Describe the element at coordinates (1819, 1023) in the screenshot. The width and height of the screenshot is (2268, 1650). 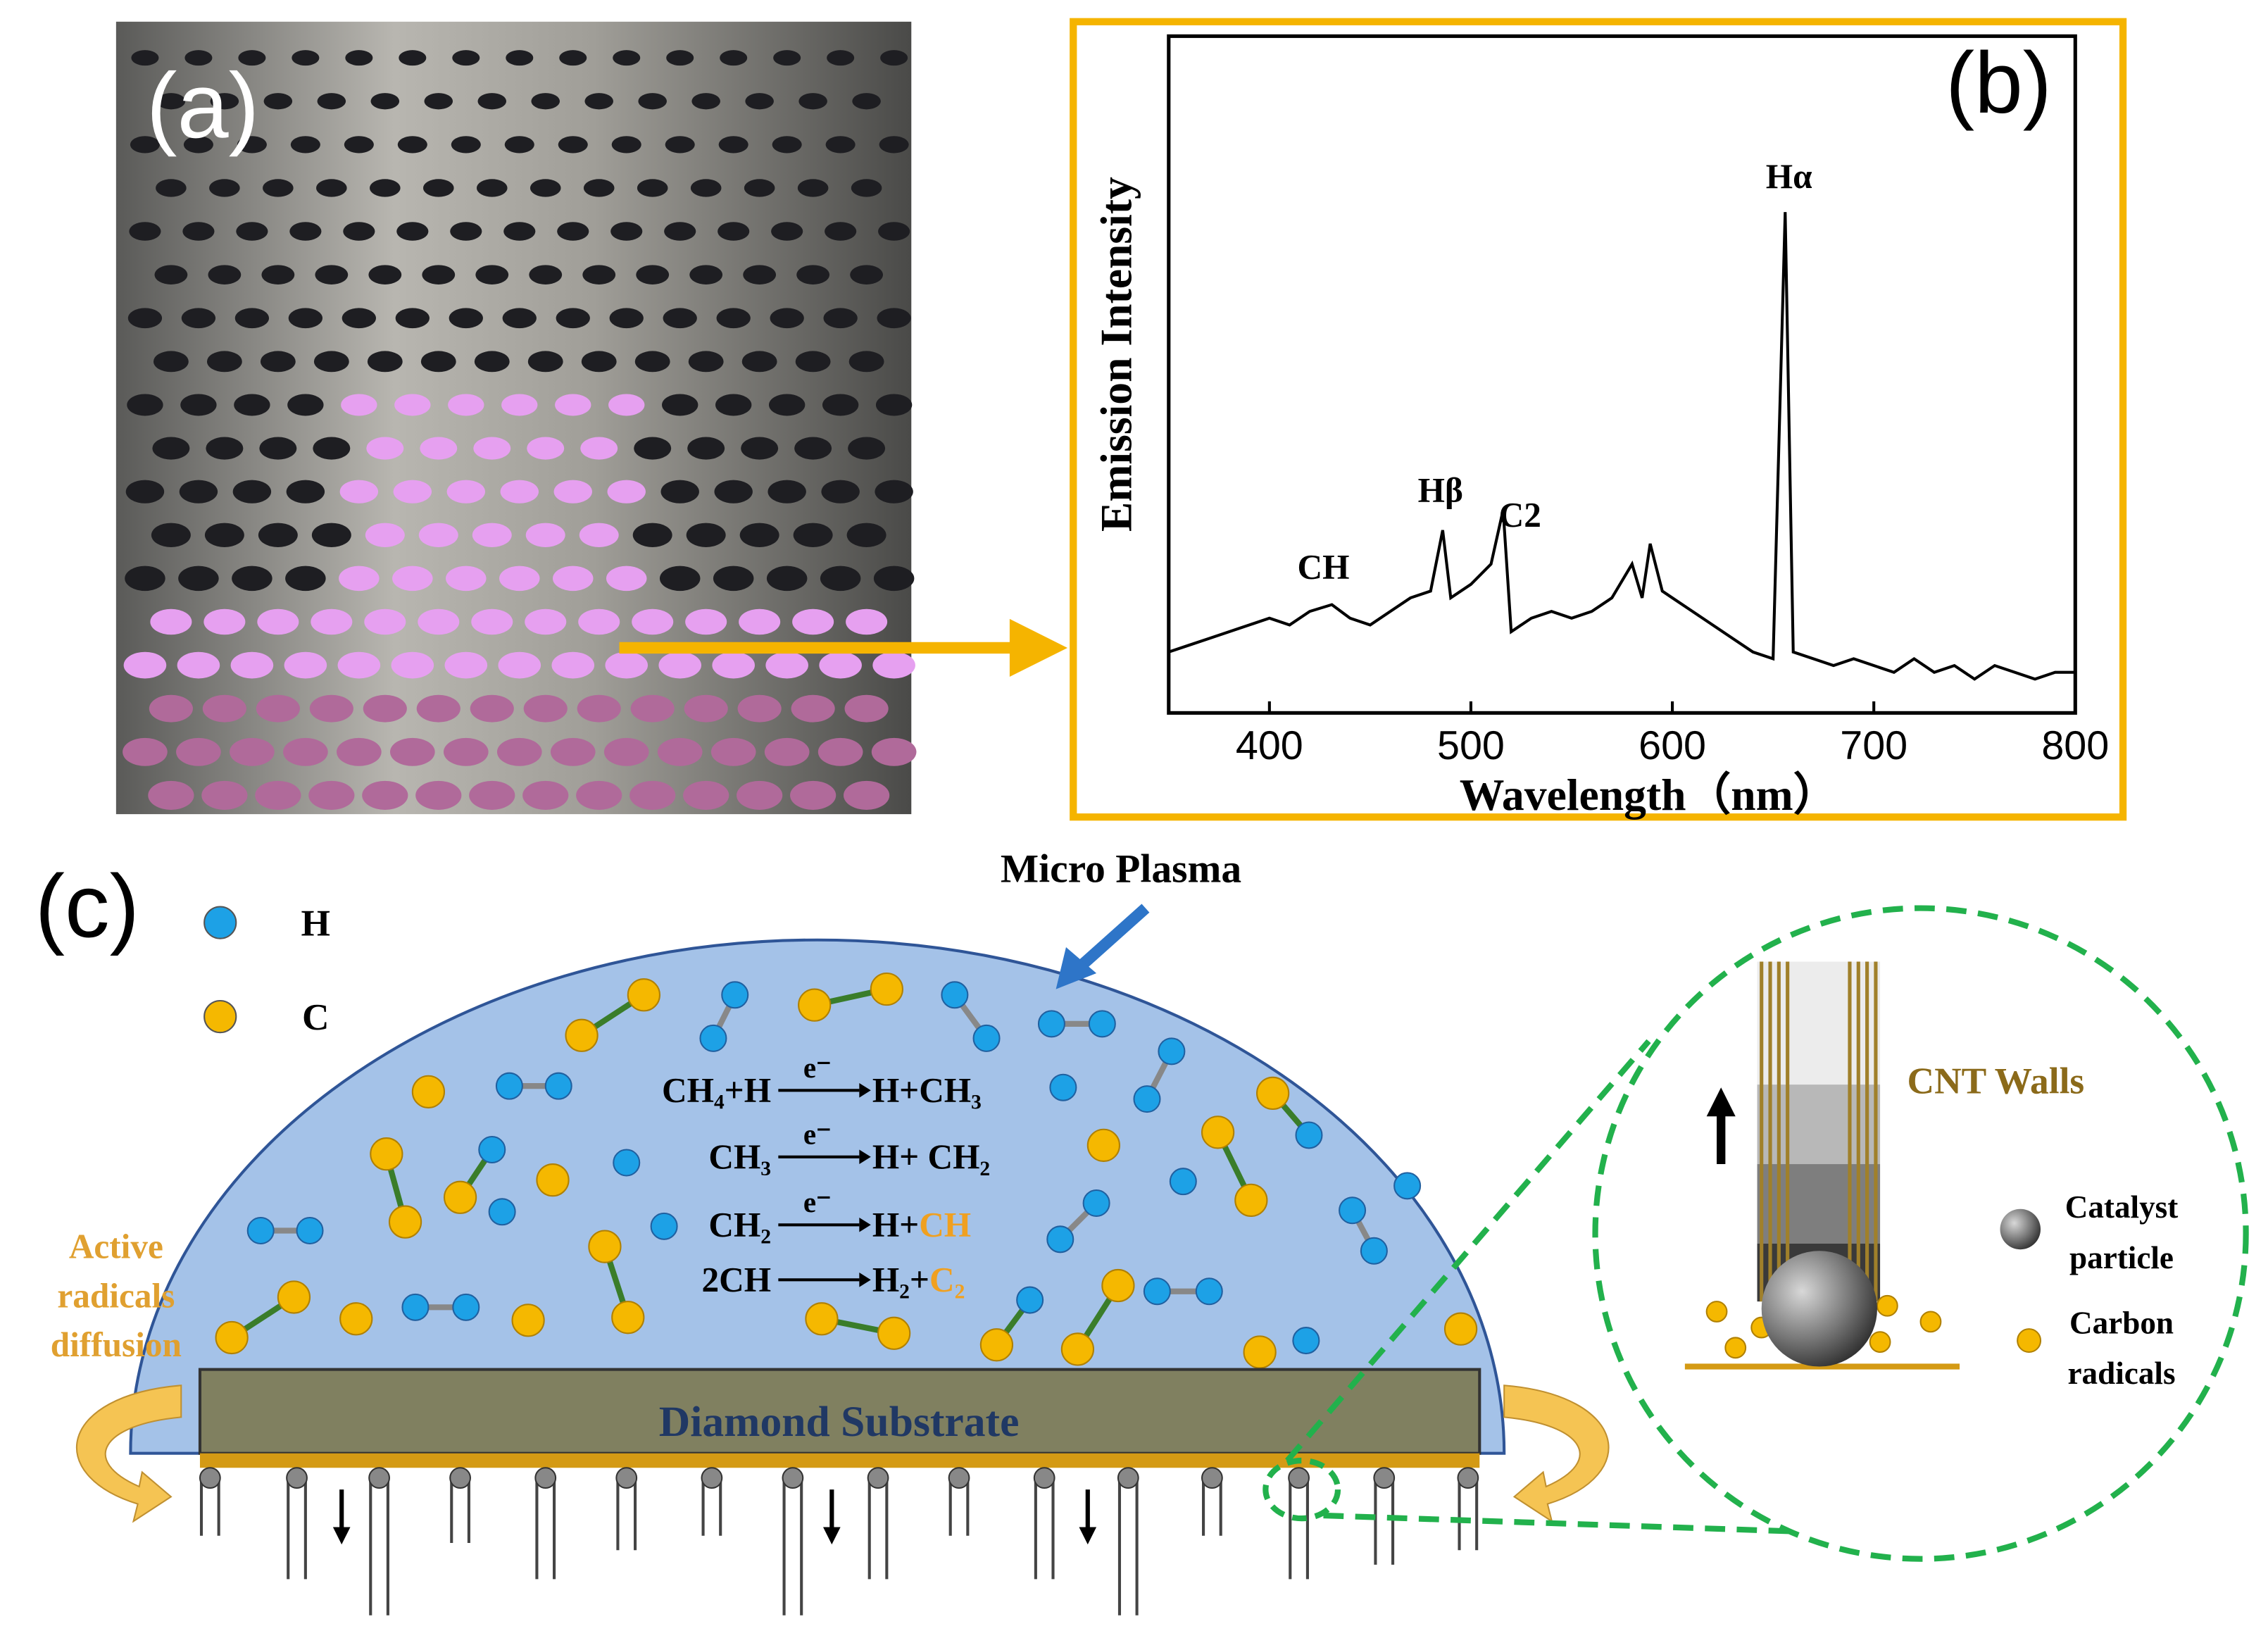
I see `cnt-segment` at that location.